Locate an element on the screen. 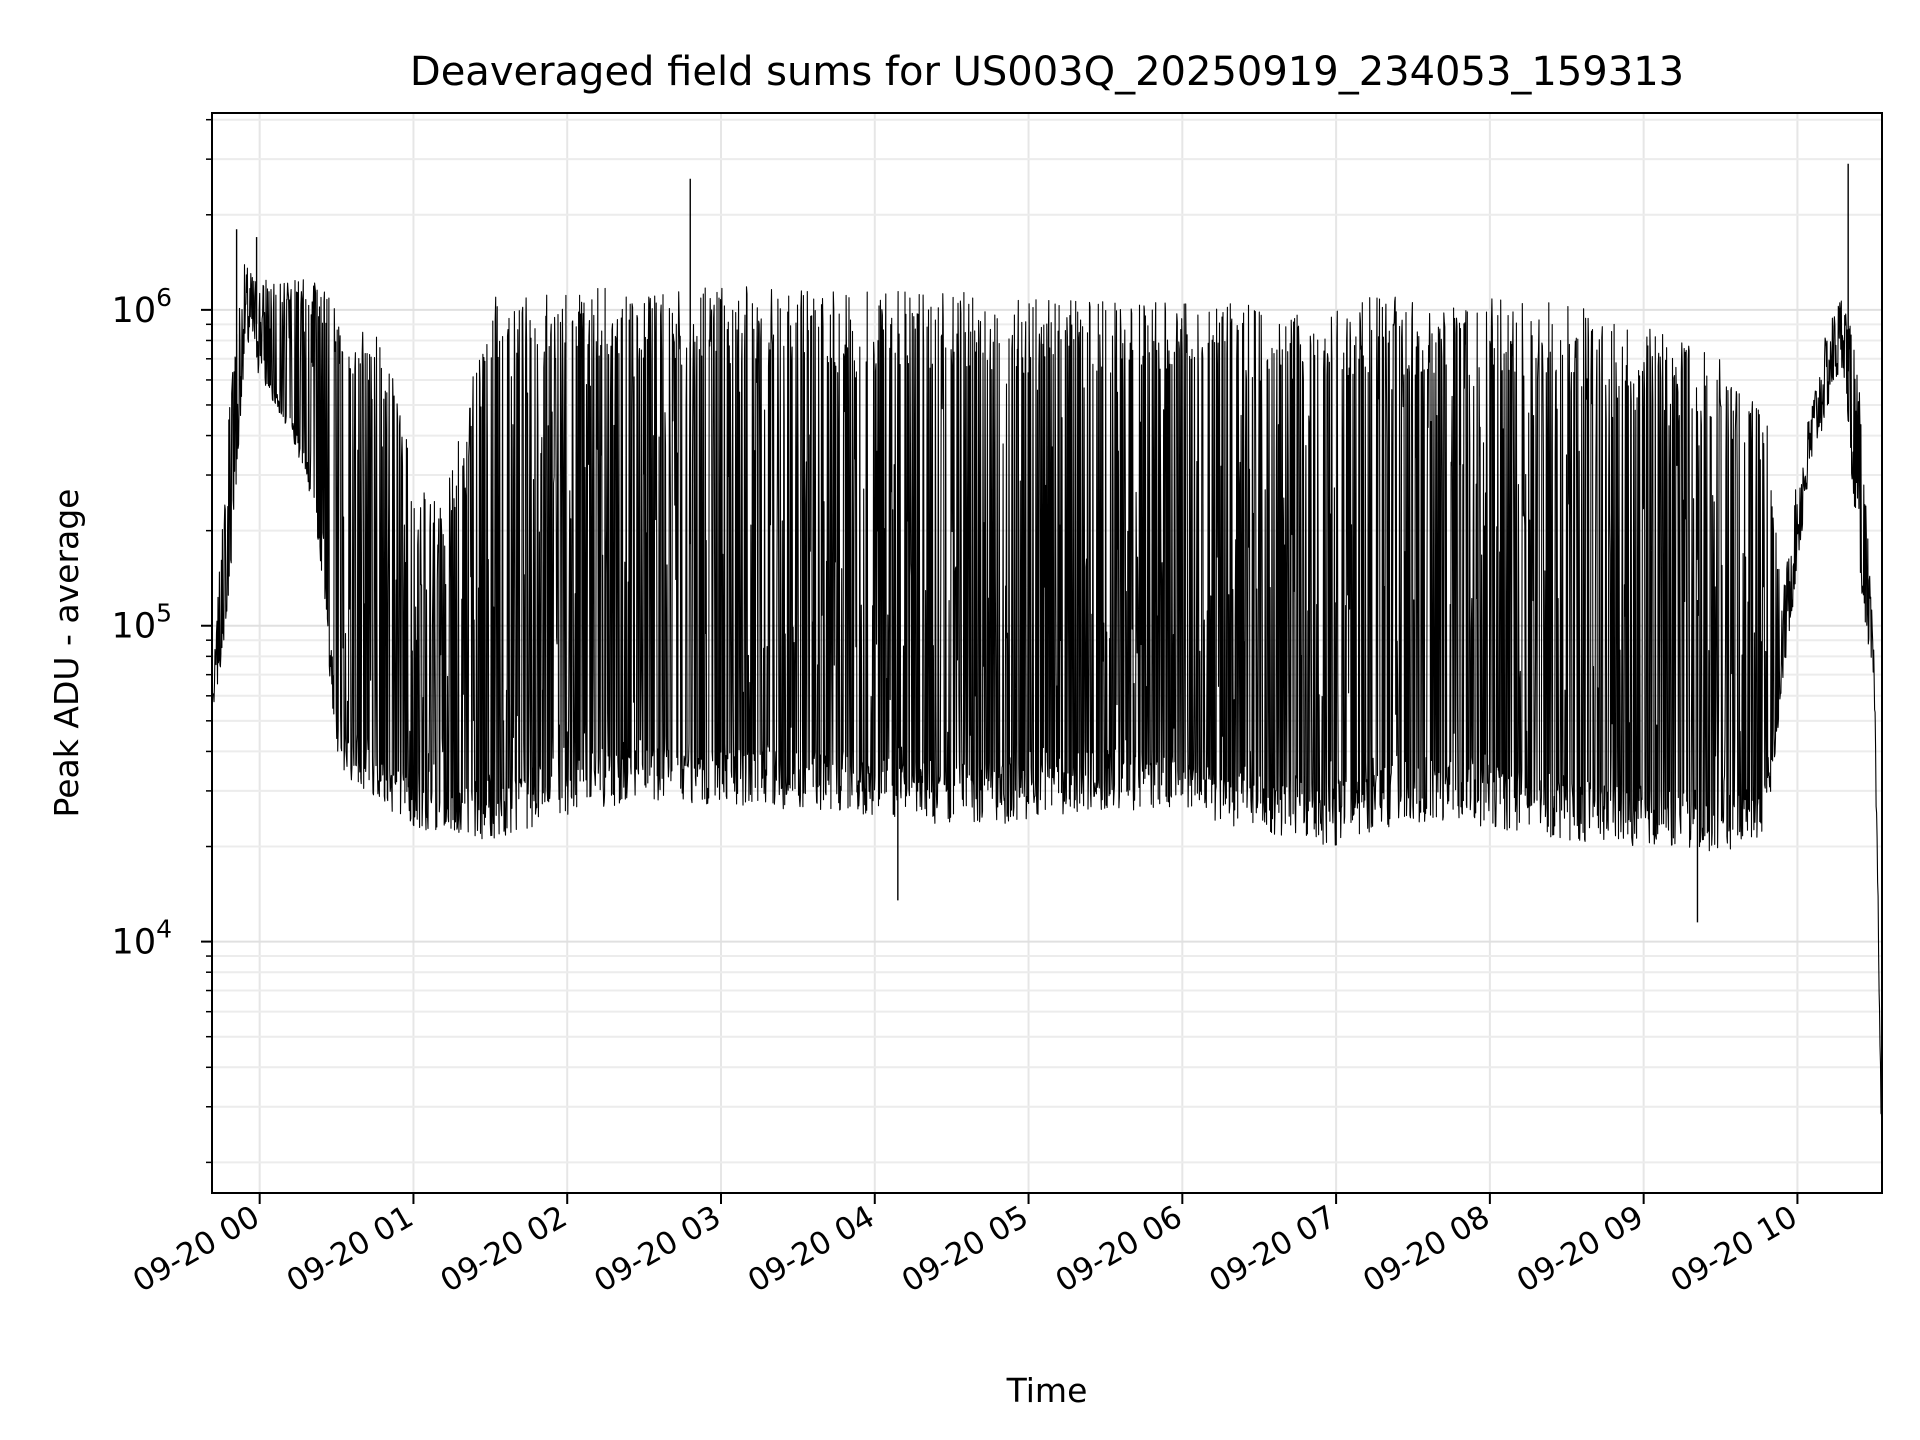  y-tick-label-exponent: 6 is located at coordinates (164, 297).